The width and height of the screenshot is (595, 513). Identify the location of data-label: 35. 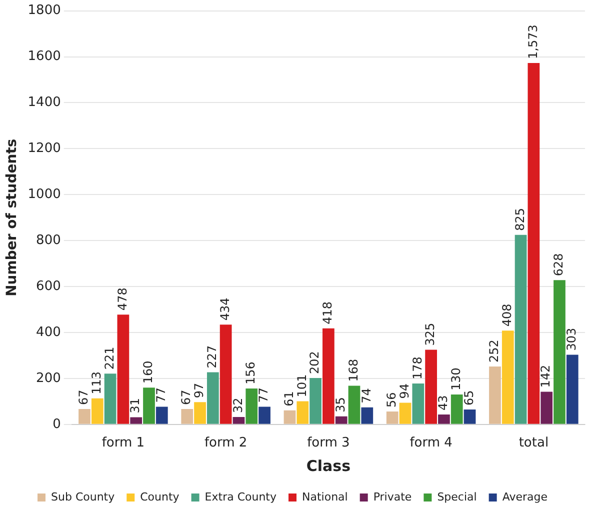
(340, 404).